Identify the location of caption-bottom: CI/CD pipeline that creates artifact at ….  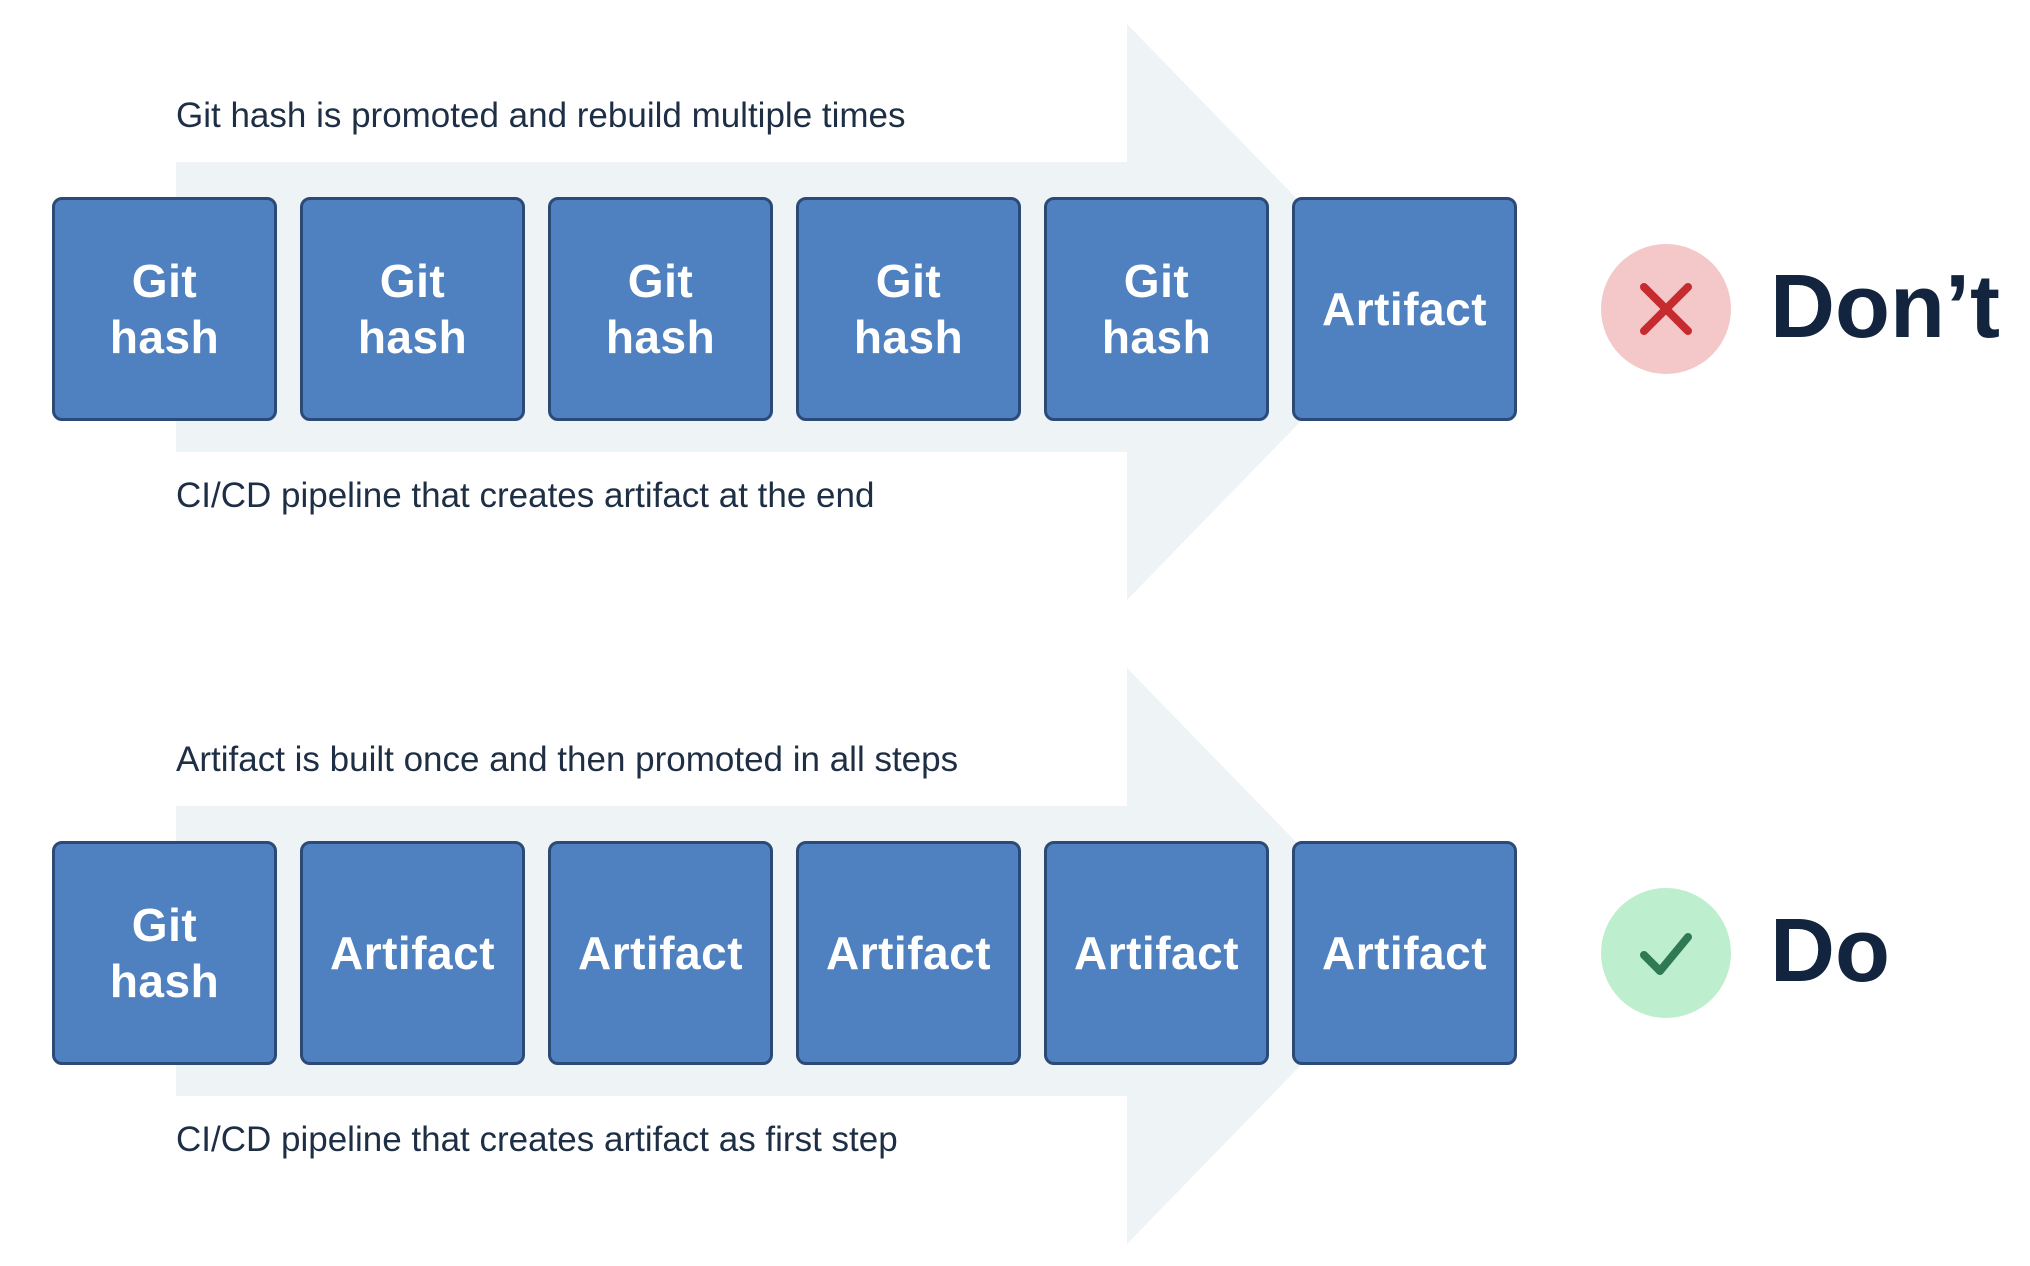
(525, 495).